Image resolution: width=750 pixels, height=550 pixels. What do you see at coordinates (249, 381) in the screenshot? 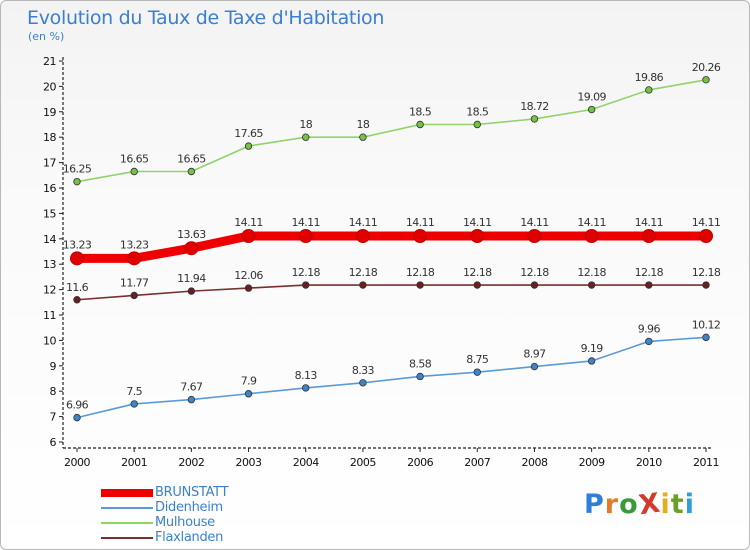
I see `data-label-didenheim: 7.9` at bounding box center [249, 381].